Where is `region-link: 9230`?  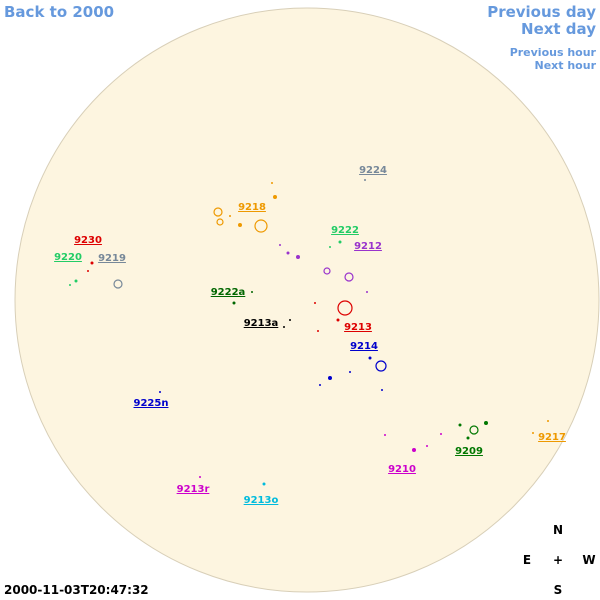 region-link: 9230 is located at coordinates (88, 240).